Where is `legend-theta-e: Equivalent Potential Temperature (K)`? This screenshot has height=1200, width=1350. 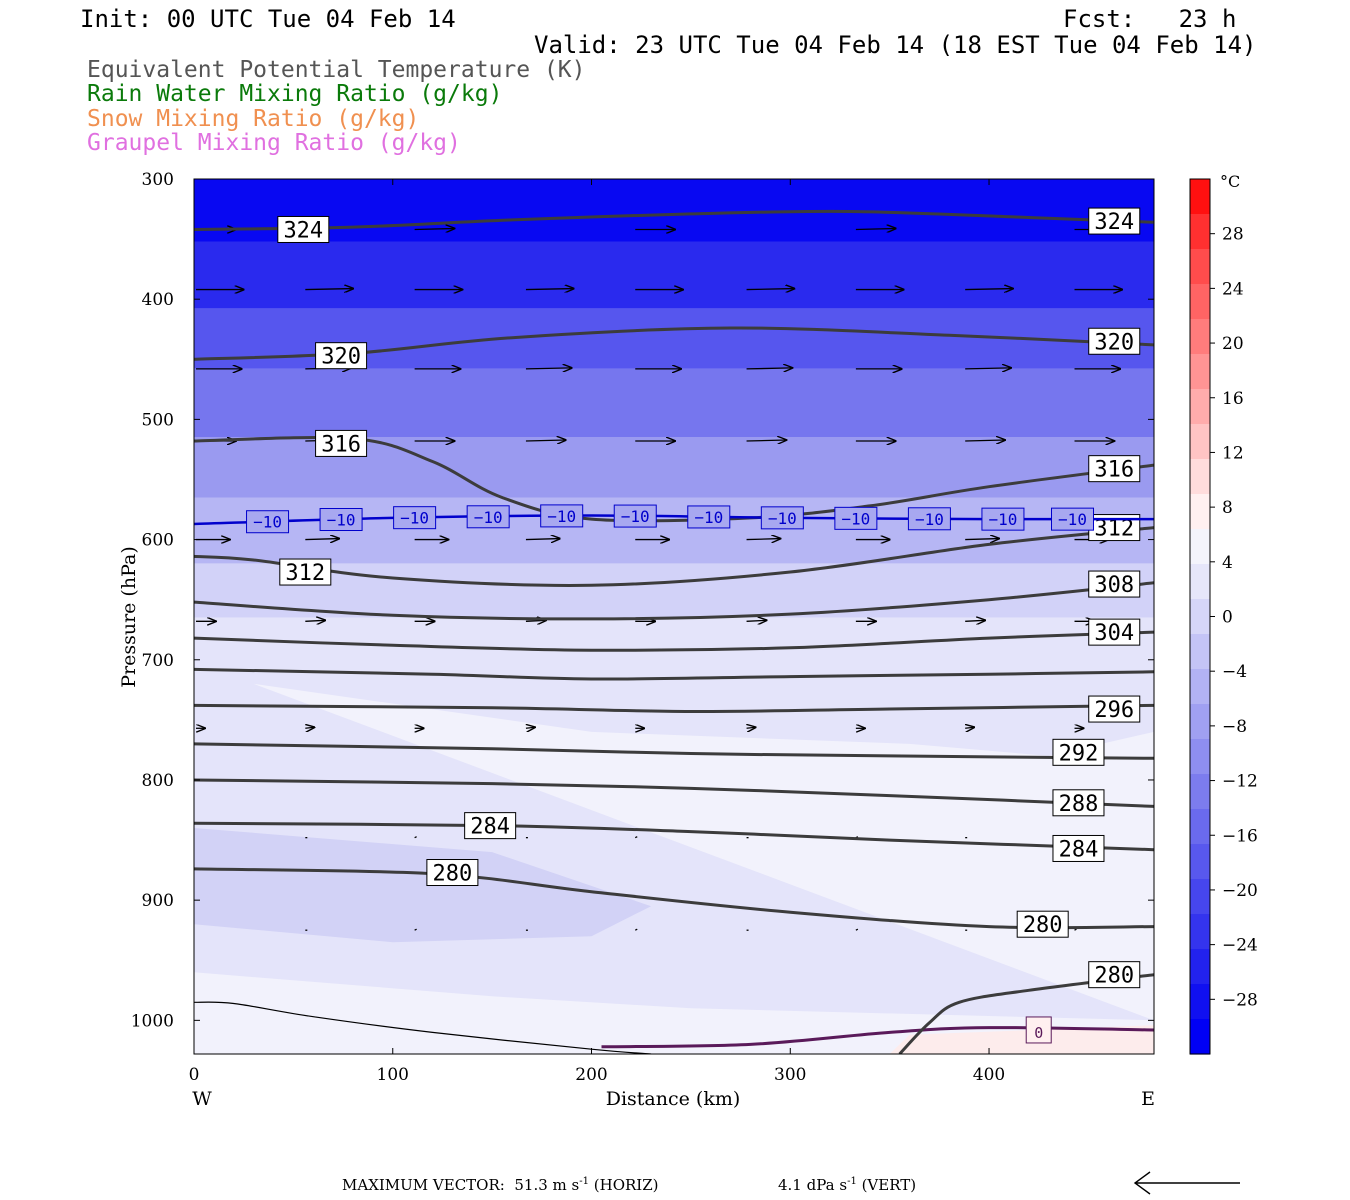 legend-theta-e: Equivalent Potential Temperature (K) is located at coordinates (336, 70).